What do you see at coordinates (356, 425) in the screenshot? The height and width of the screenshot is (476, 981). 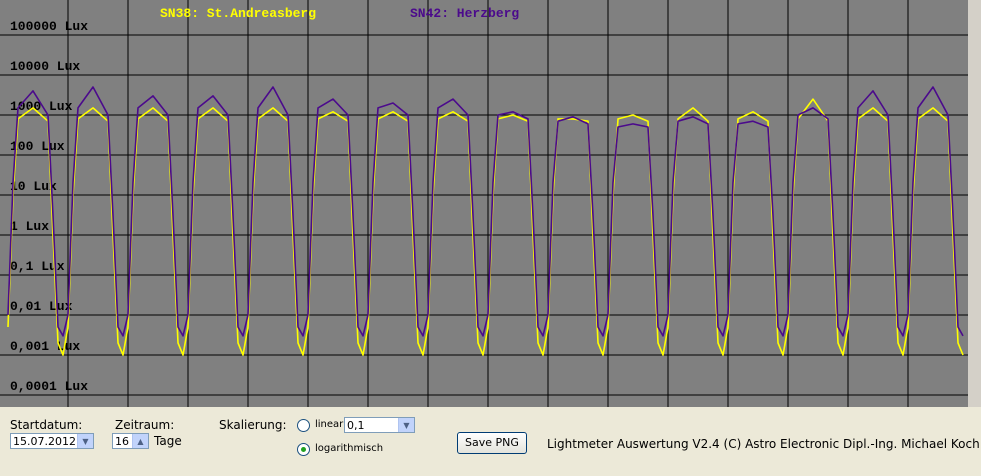 I see `select-value: 0,1` at bounding box center [356, 425].